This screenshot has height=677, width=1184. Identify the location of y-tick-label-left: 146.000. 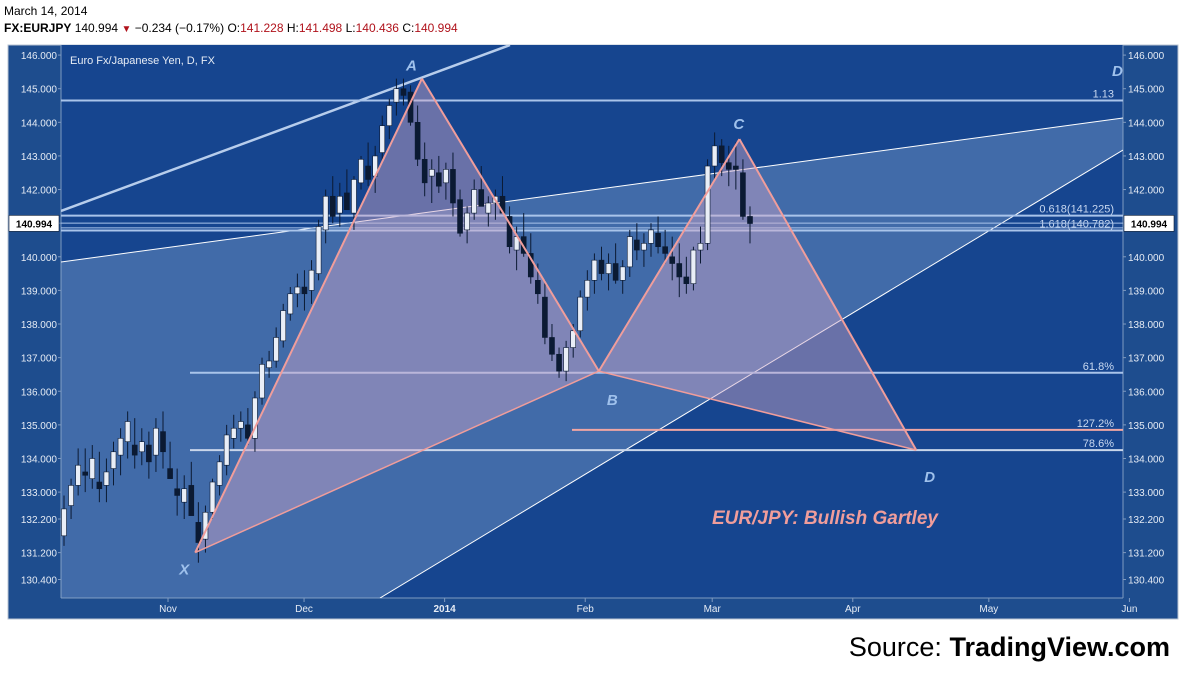
(39, 56).